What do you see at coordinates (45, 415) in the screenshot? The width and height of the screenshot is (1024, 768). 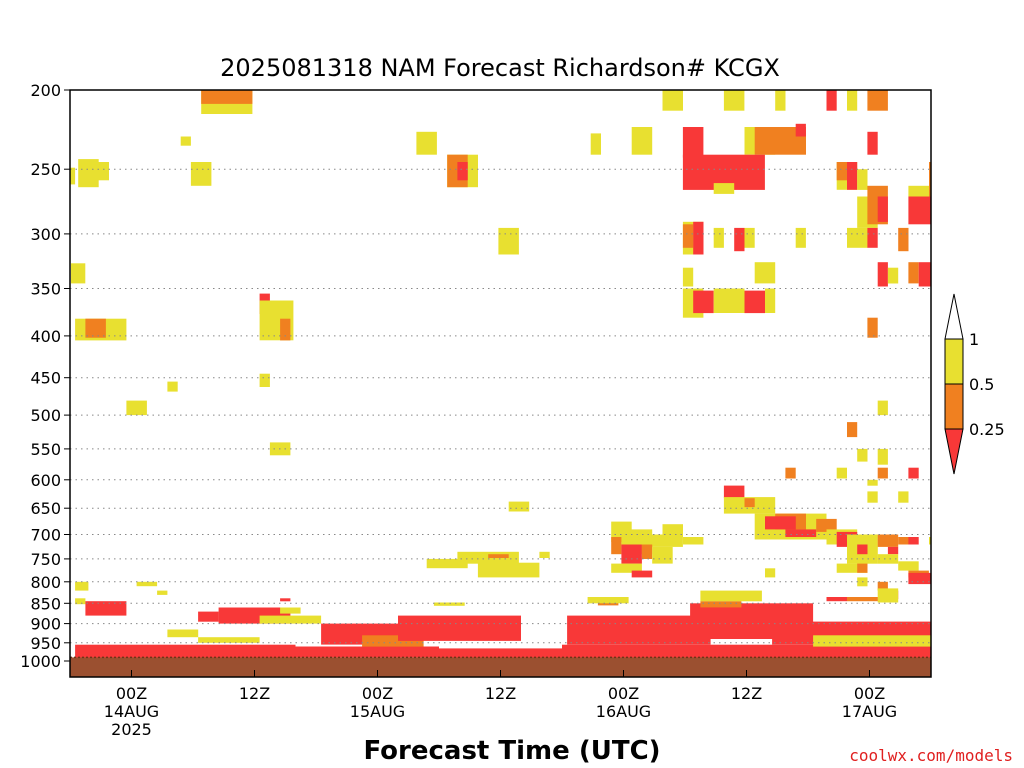 I see `y-tick-label: 500` at bounding box center [45, 415].